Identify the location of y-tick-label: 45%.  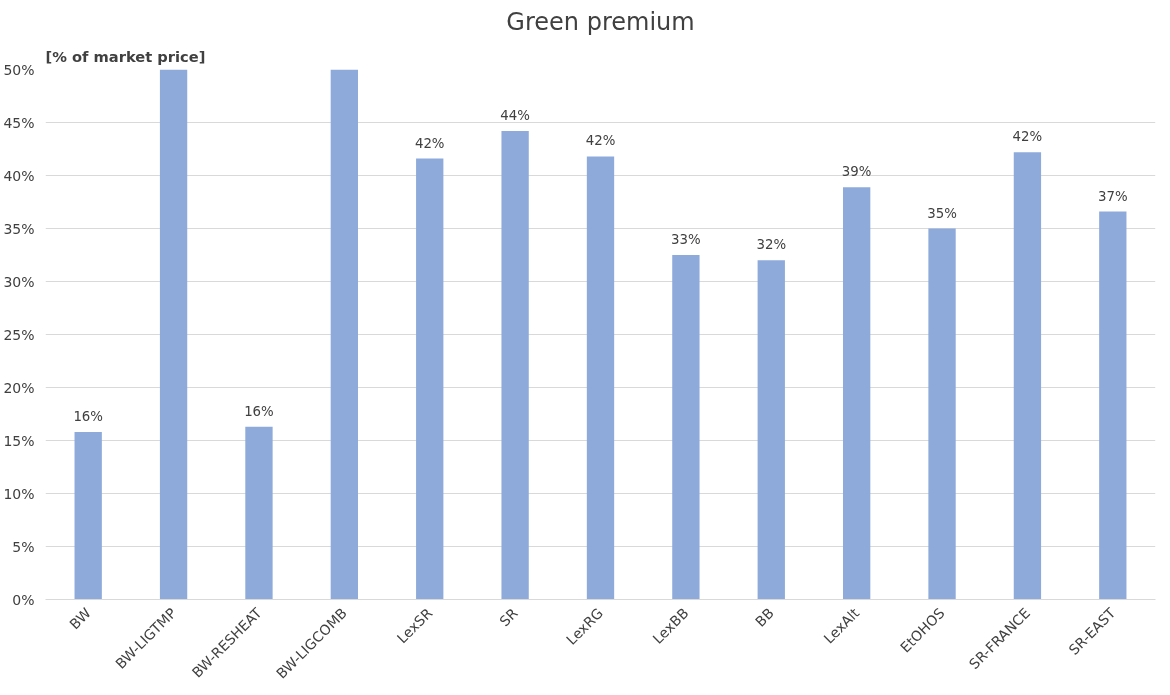
(19, 122).